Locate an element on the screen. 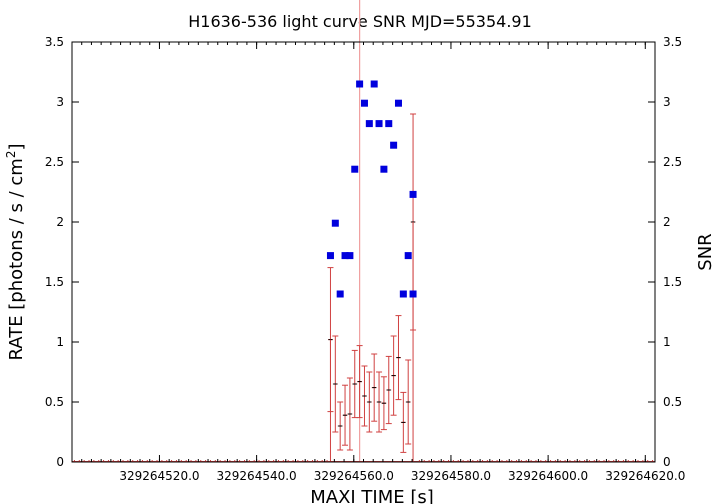  y2-tick-label: 2.5 is located at coordinates (672, 162).